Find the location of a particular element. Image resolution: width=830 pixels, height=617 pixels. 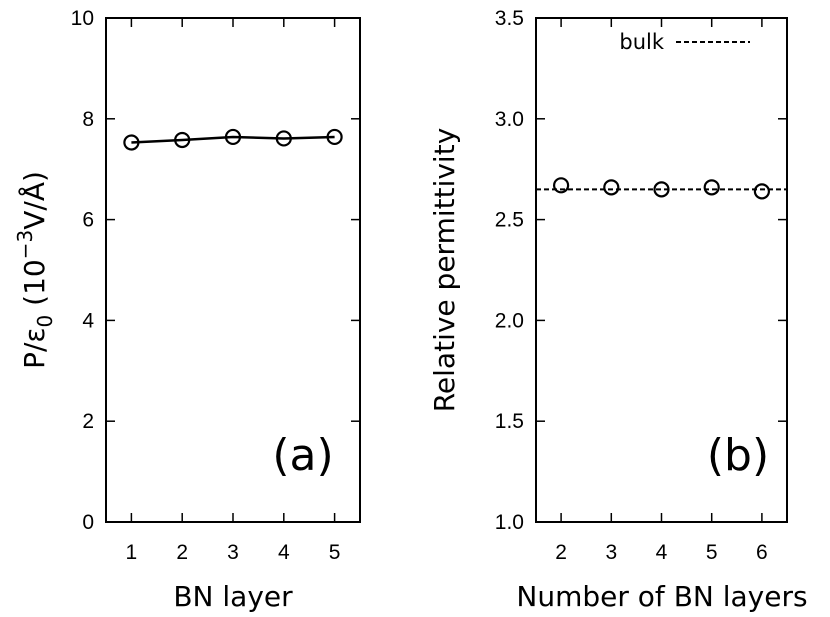

panel-b-label: (b) is located at coordinates (738, 455).